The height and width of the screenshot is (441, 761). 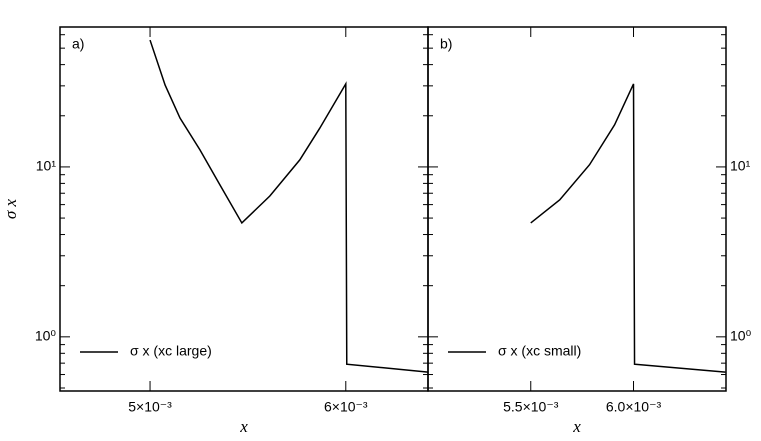 What do you see at coordinates (150, 407) in the screenshot?
I see `x-tick-label: 5×10⁻³` at bounding box center [150, 407].